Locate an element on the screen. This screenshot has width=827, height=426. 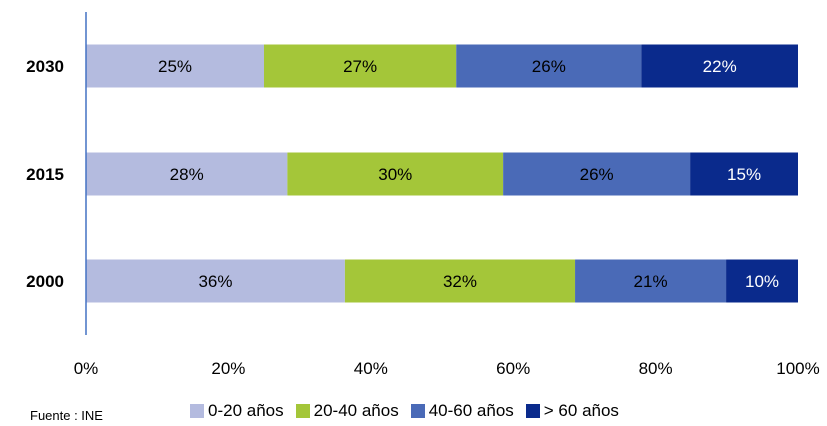
x-axis-tick-labels: 0% 20% 40% 60% 80% 100% is located at coordinates (447, 368).